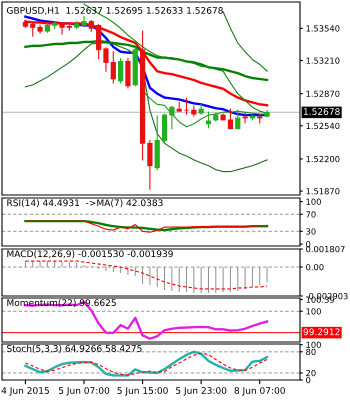 Image resolution: width=350 pixels, height=400 pixels. I want to click on ref-line-label: 1.52678, so click(322, 111).